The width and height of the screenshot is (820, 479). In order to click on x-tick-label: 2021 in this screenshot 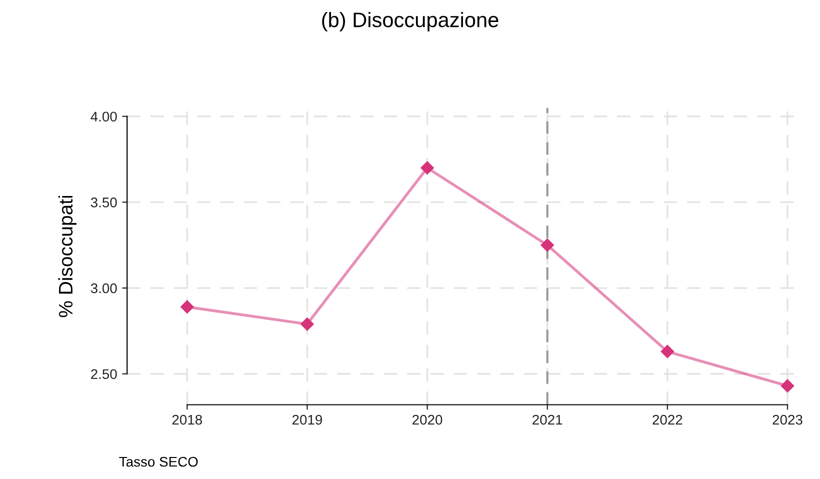, I will do `click(547, 419)`.